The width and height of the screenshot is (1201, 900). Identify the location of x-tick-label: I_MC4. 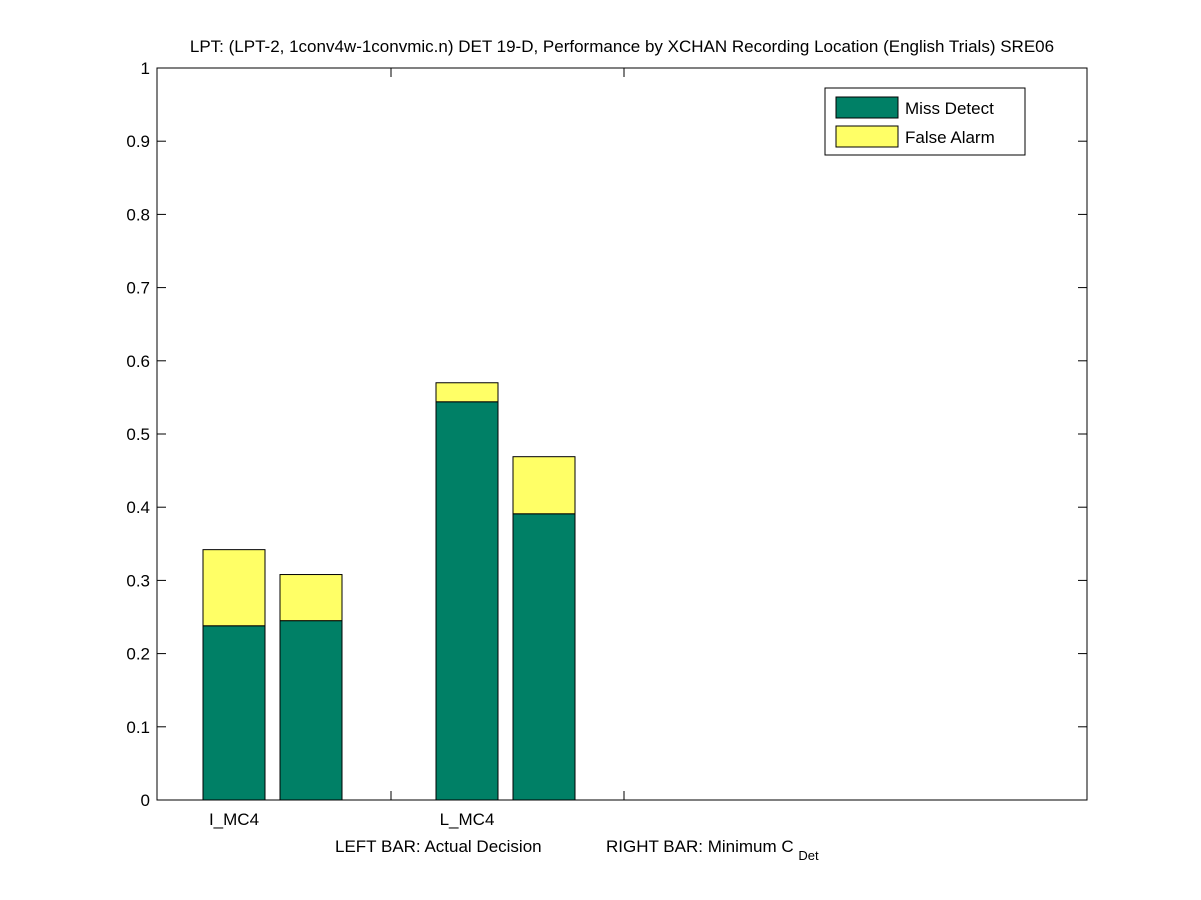
(234, 819).